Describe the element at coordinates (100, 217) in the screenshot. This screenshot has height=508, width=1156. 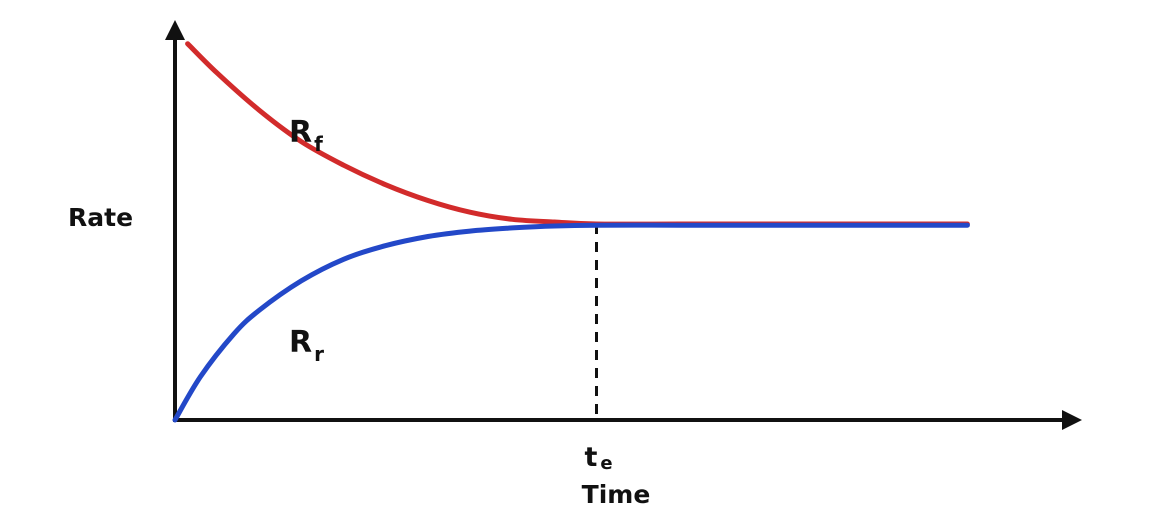
I see `y-axis-label: Rate` at that location.